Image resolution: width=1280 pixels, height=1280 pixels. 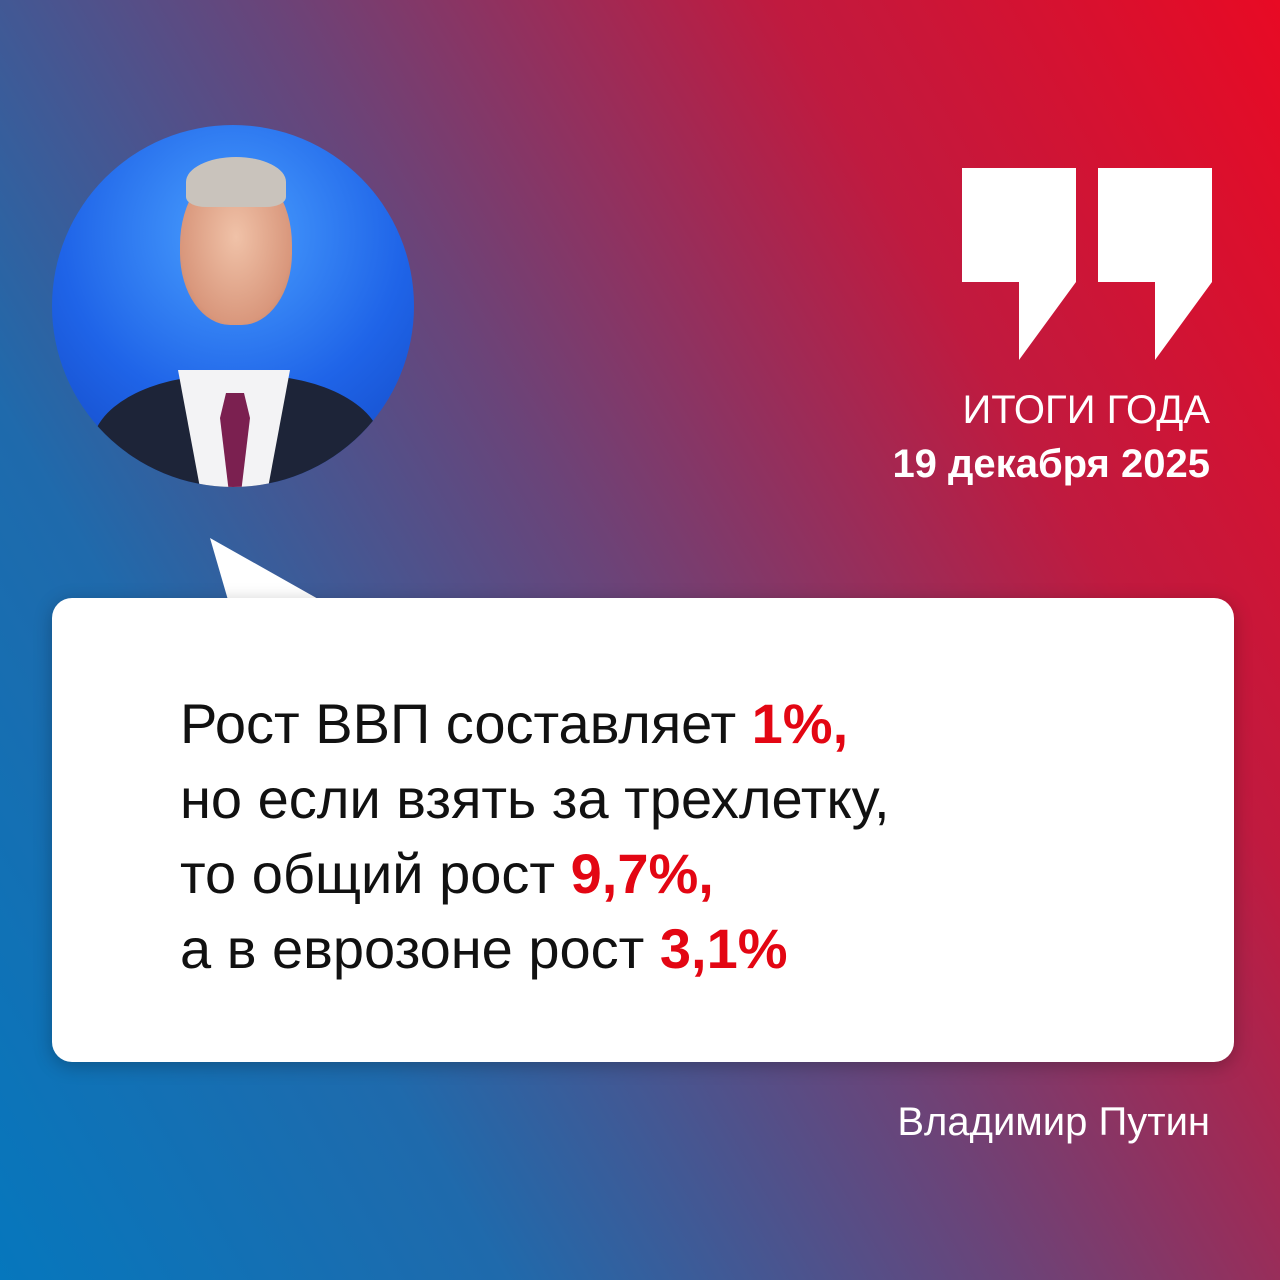 I want to click on closing-quotation-mark-icon, so click(x=1087, y=264).